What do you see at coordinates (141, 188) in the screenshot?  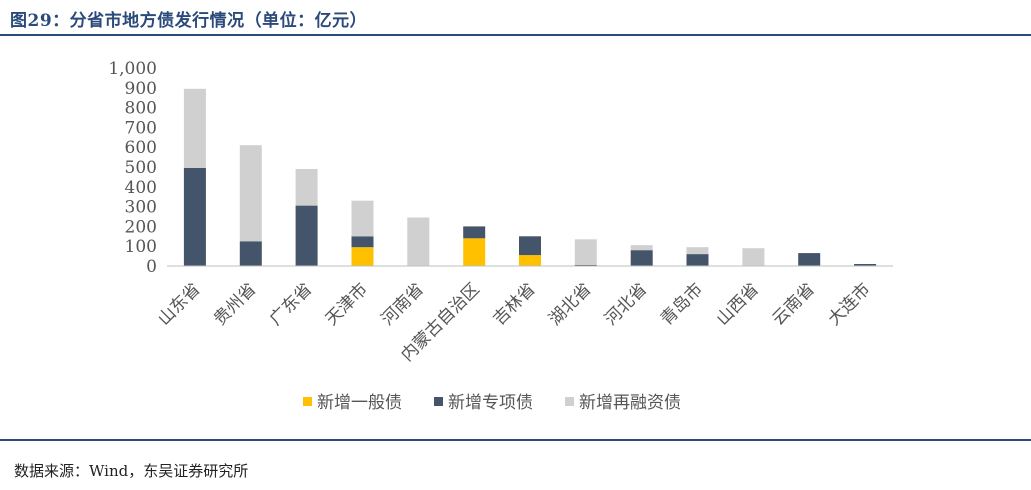 I see `y-tick-label: 400` at bounding box center [141, 188].